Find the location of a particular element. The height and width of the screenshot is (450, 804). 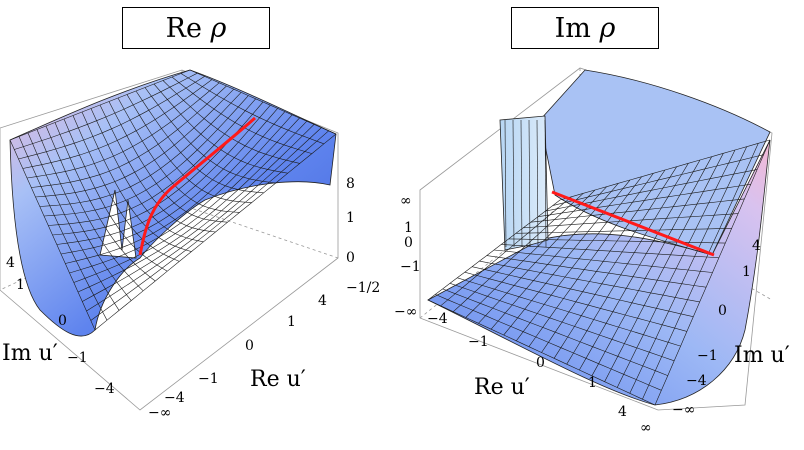

right-y-tick: −4 is located at coordinates (696, 381).